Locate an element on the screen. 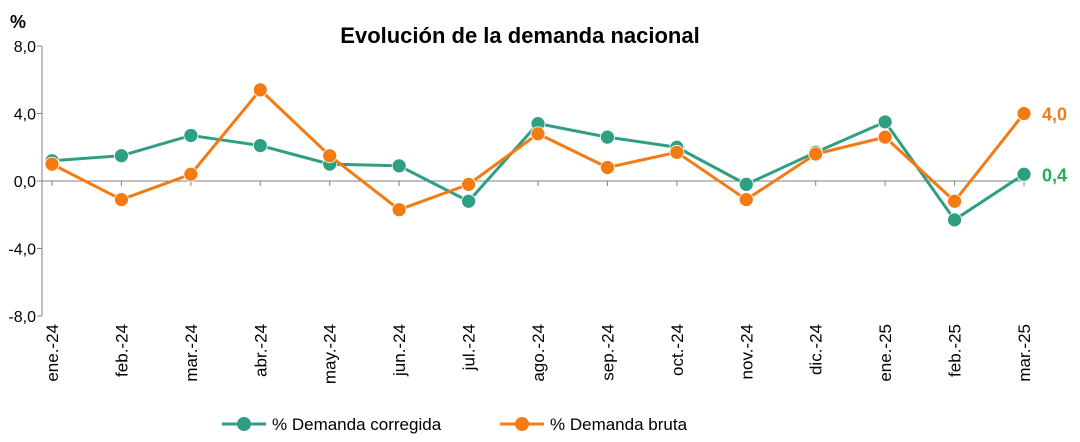 Image resolution: width=1080 pixels, height=442 pixels. x-tick-label: dic.-24 is located at coordinates (816, 349).